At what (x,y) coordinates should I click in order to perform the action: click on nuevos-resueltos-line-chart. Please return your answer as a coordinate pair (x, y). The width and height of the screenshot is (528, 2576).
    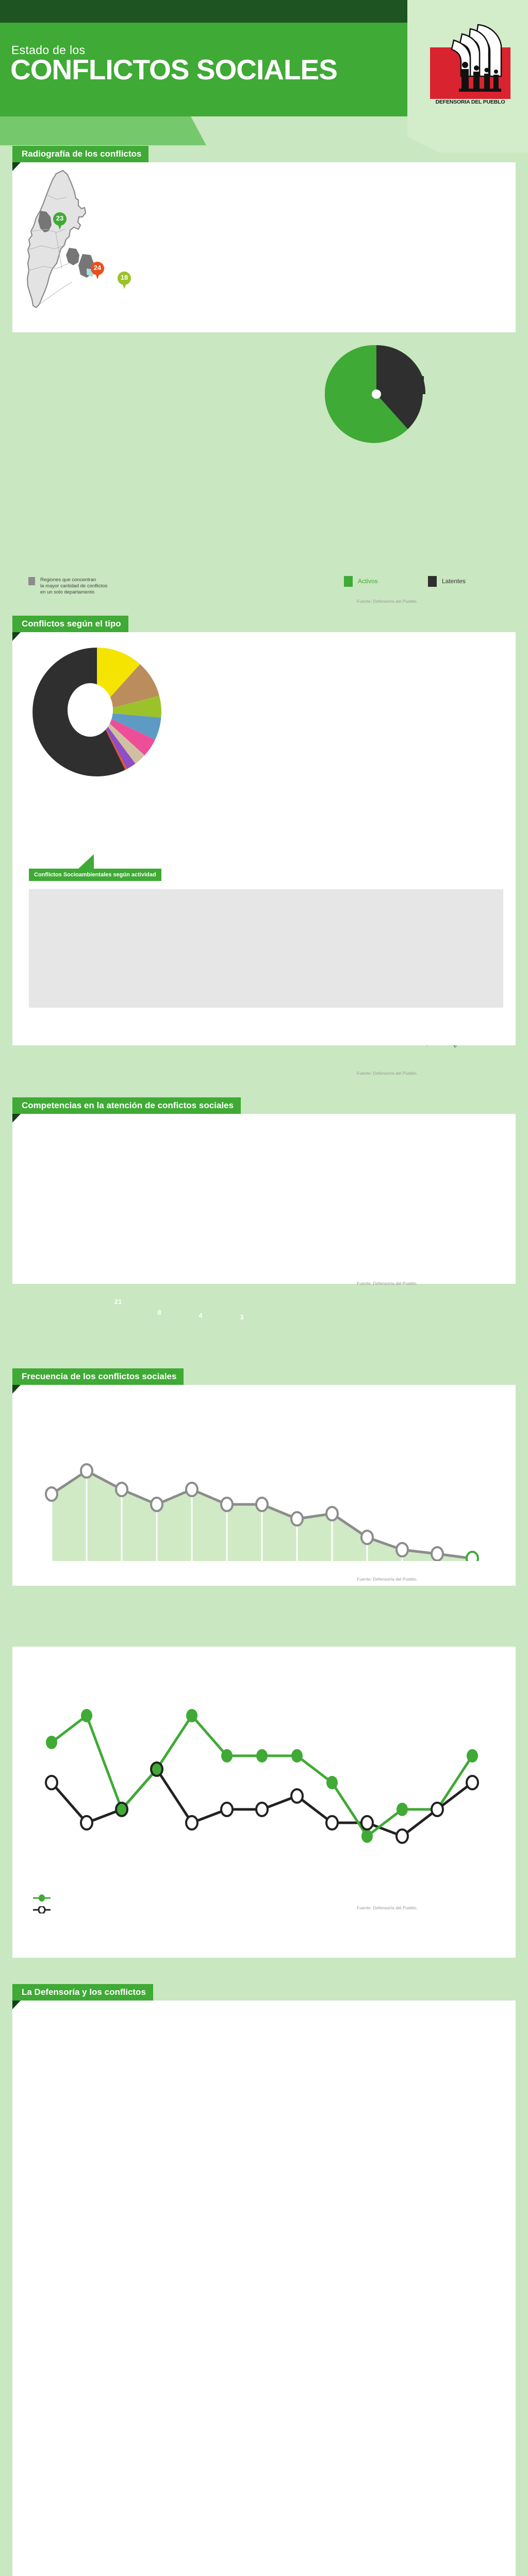
    Looking at the image, I should click on (262, 1776).